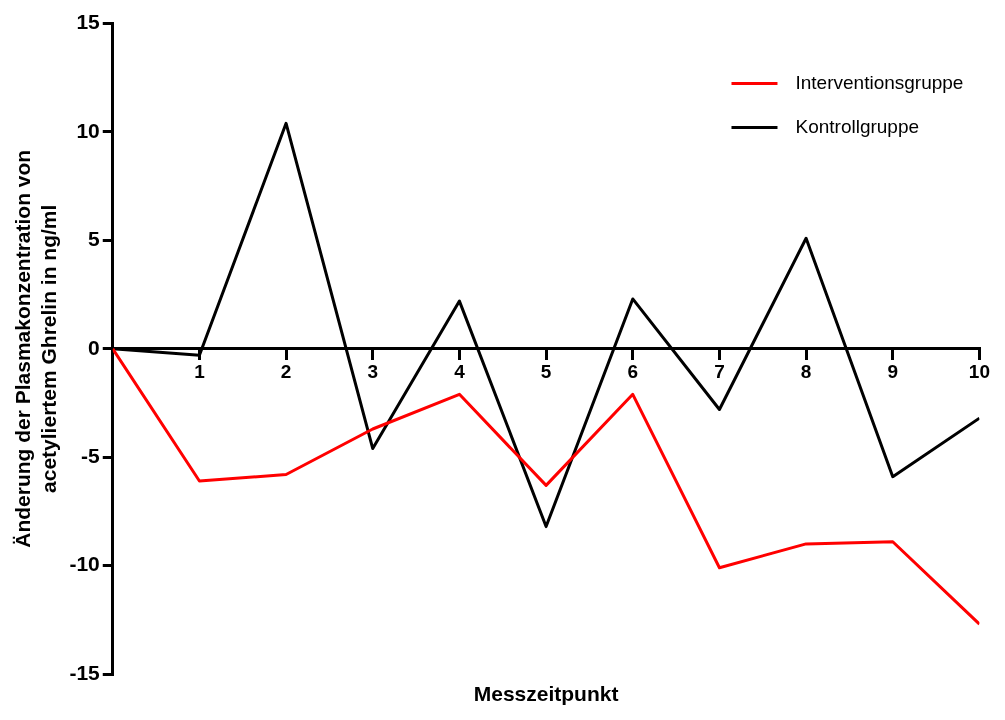 The image size is (1005, 720). What do you see at coordinates (91, 455) in the screenshot?
I see `y-tick-label: -5` at bounding box center [91, 455].